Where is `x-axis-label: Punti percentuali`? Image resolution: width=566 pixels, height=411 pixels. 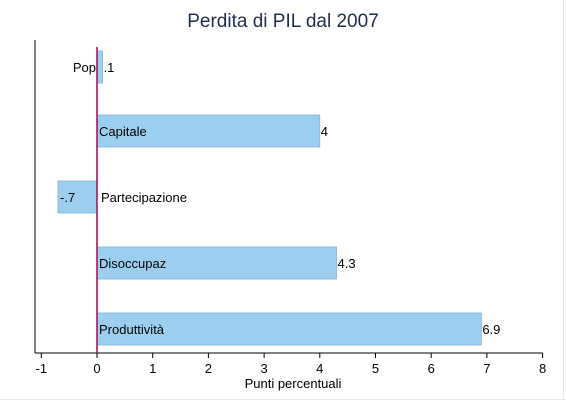 x-axis-label: Punti percentuali is located at coordinates (293, 383).